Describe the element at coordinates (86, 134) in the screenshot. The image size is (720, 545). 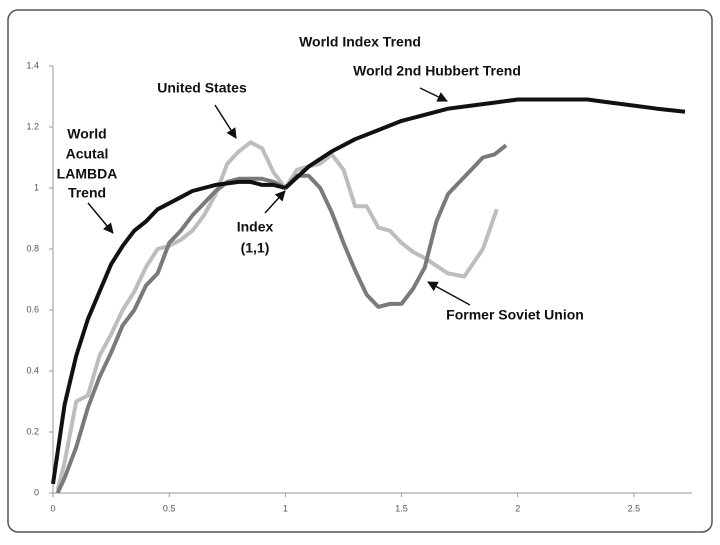
I see `annotation-label: World` at that location.